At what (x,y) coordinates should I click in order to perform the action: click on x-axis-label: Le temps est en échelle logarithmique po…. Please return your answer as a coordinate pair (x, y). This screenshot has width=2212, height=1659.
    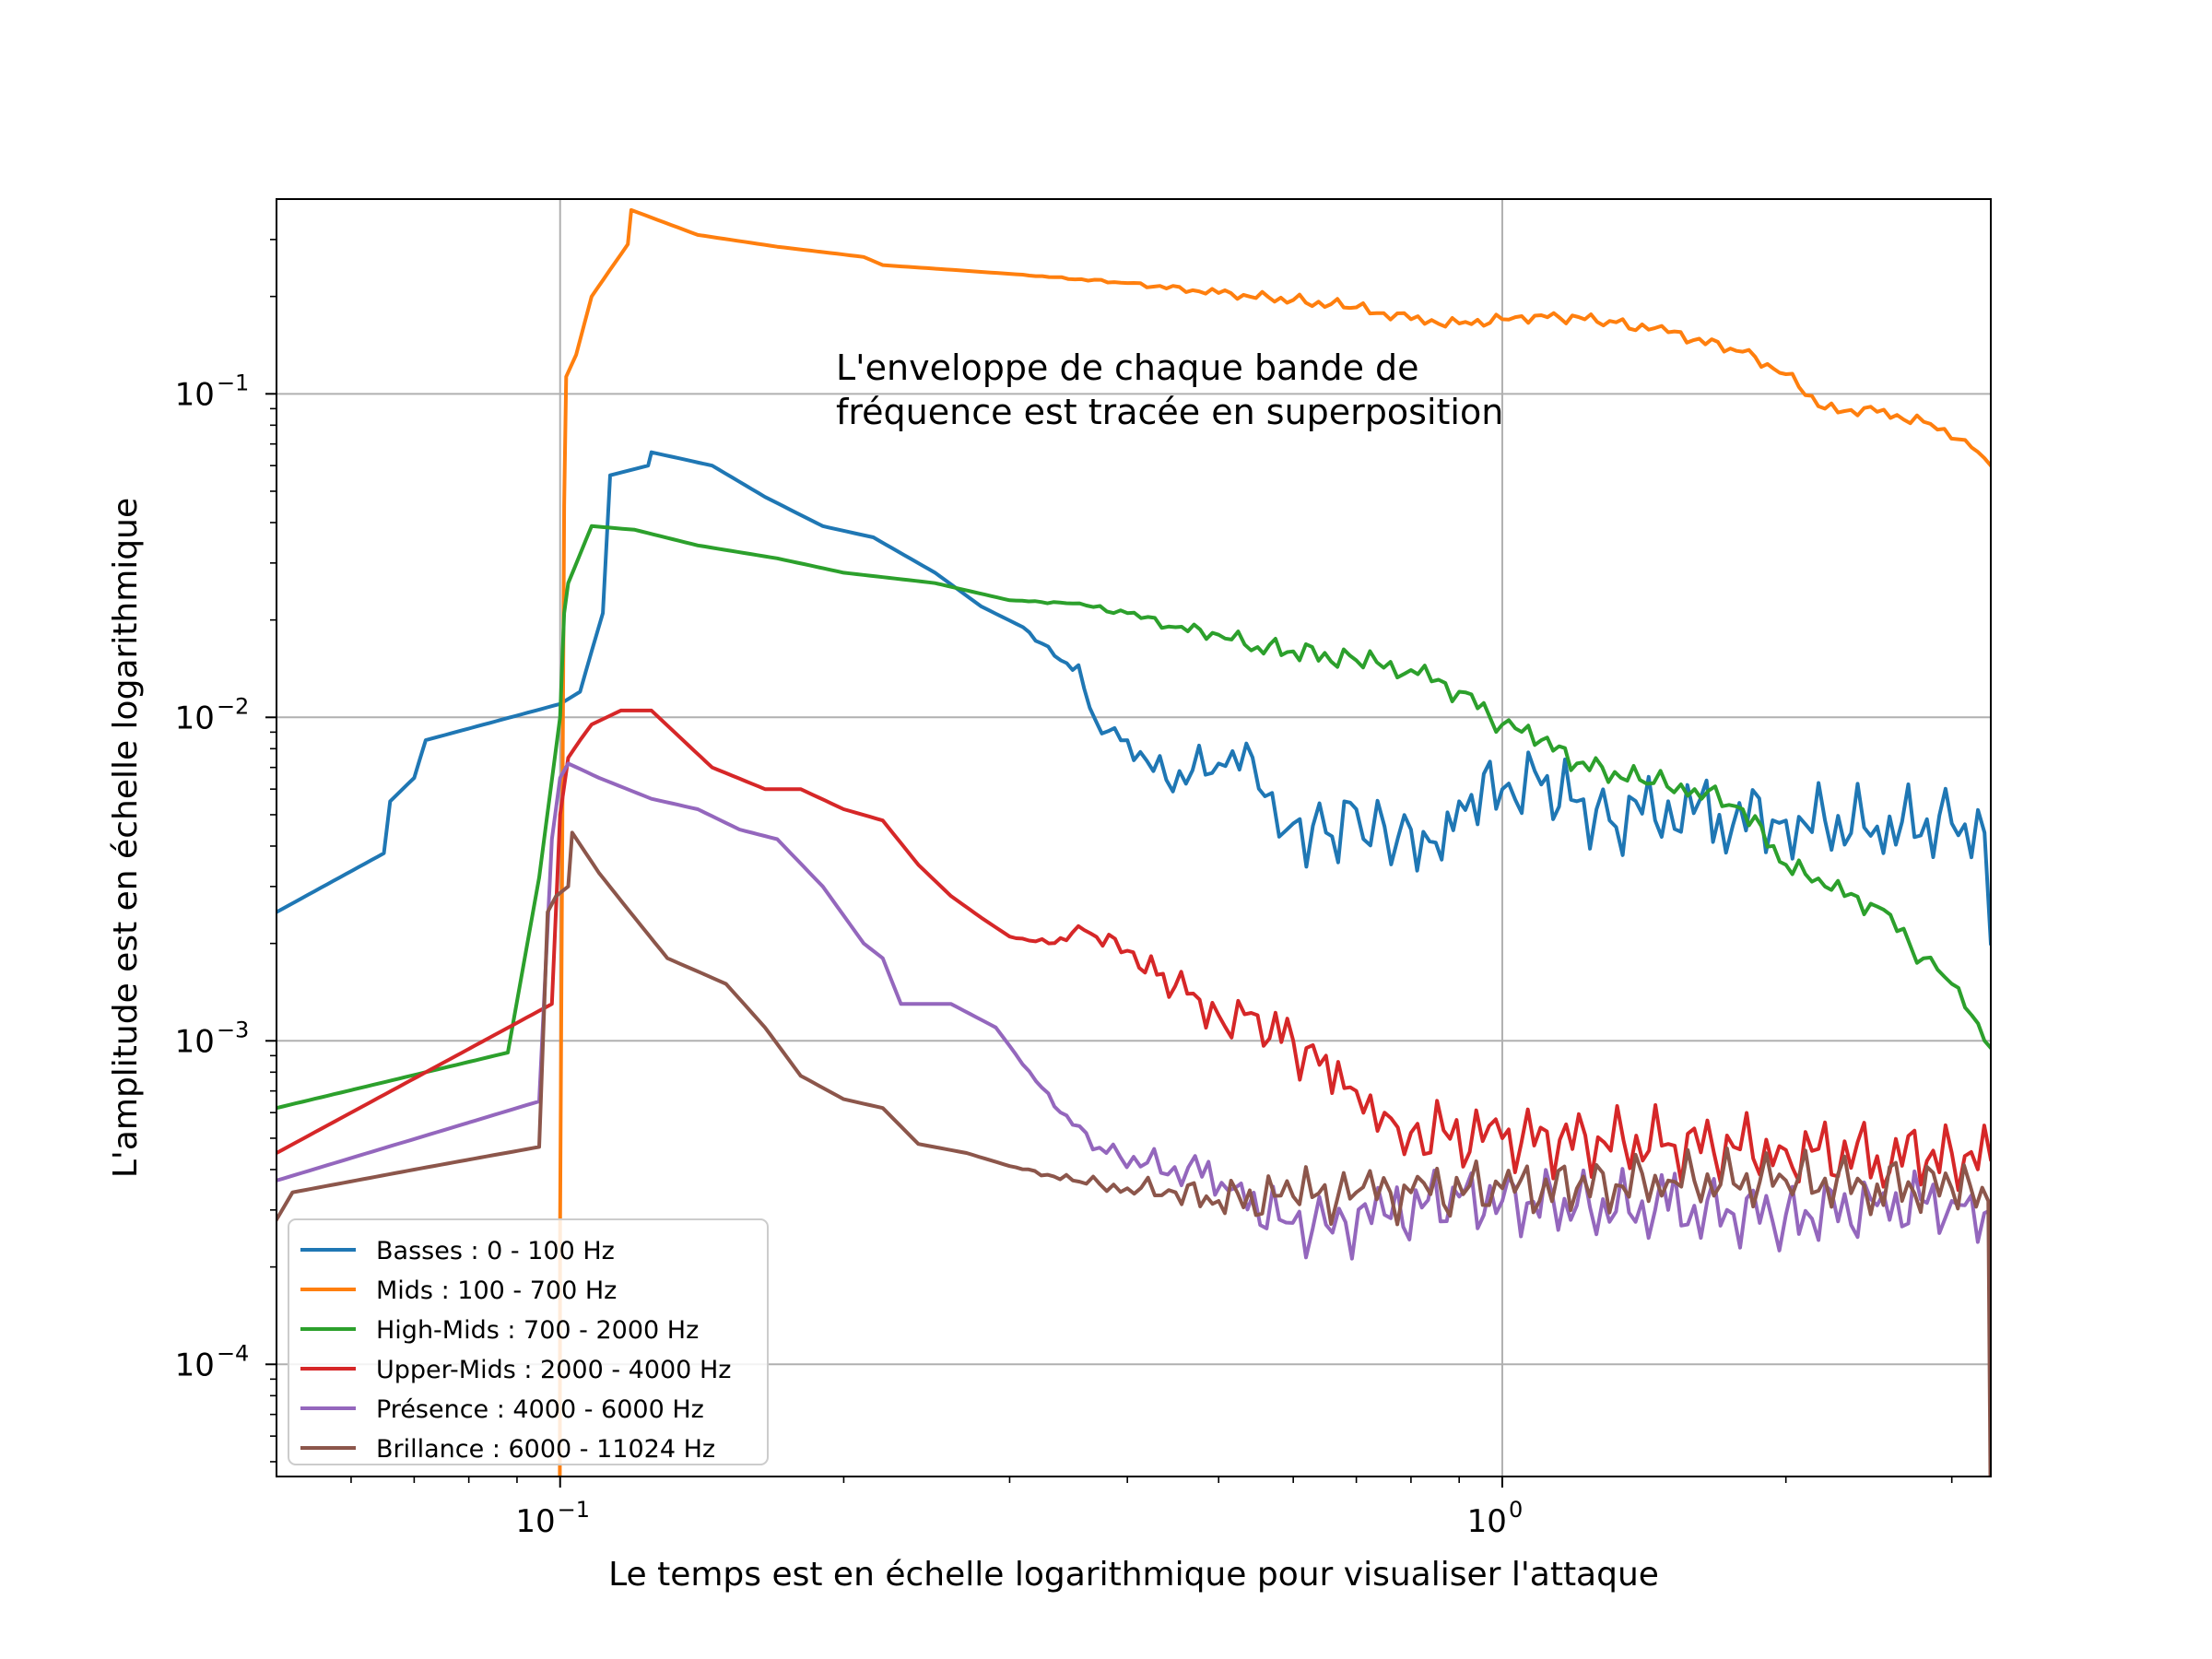
    Looking at the image, I should click on (1133, 1575).